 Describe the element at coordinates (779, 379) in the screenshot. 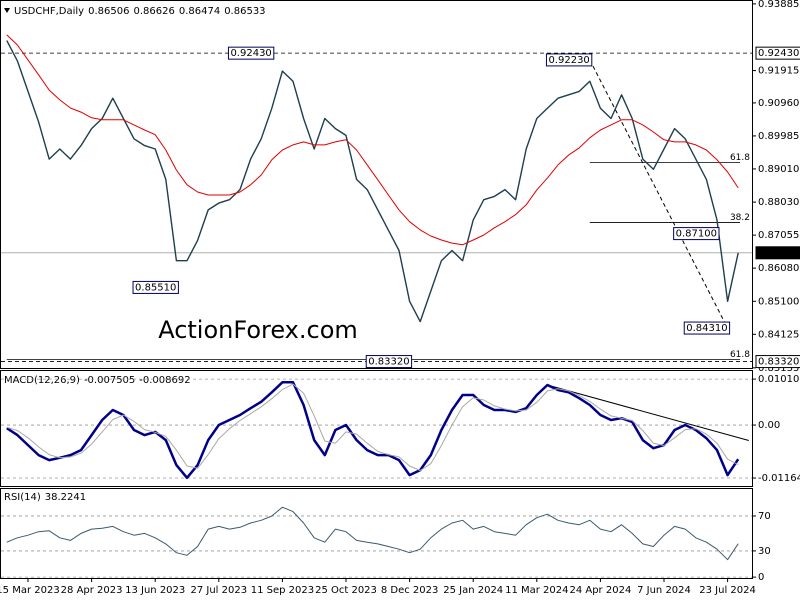

I see `y-tick-label: 0.010101` at that location.